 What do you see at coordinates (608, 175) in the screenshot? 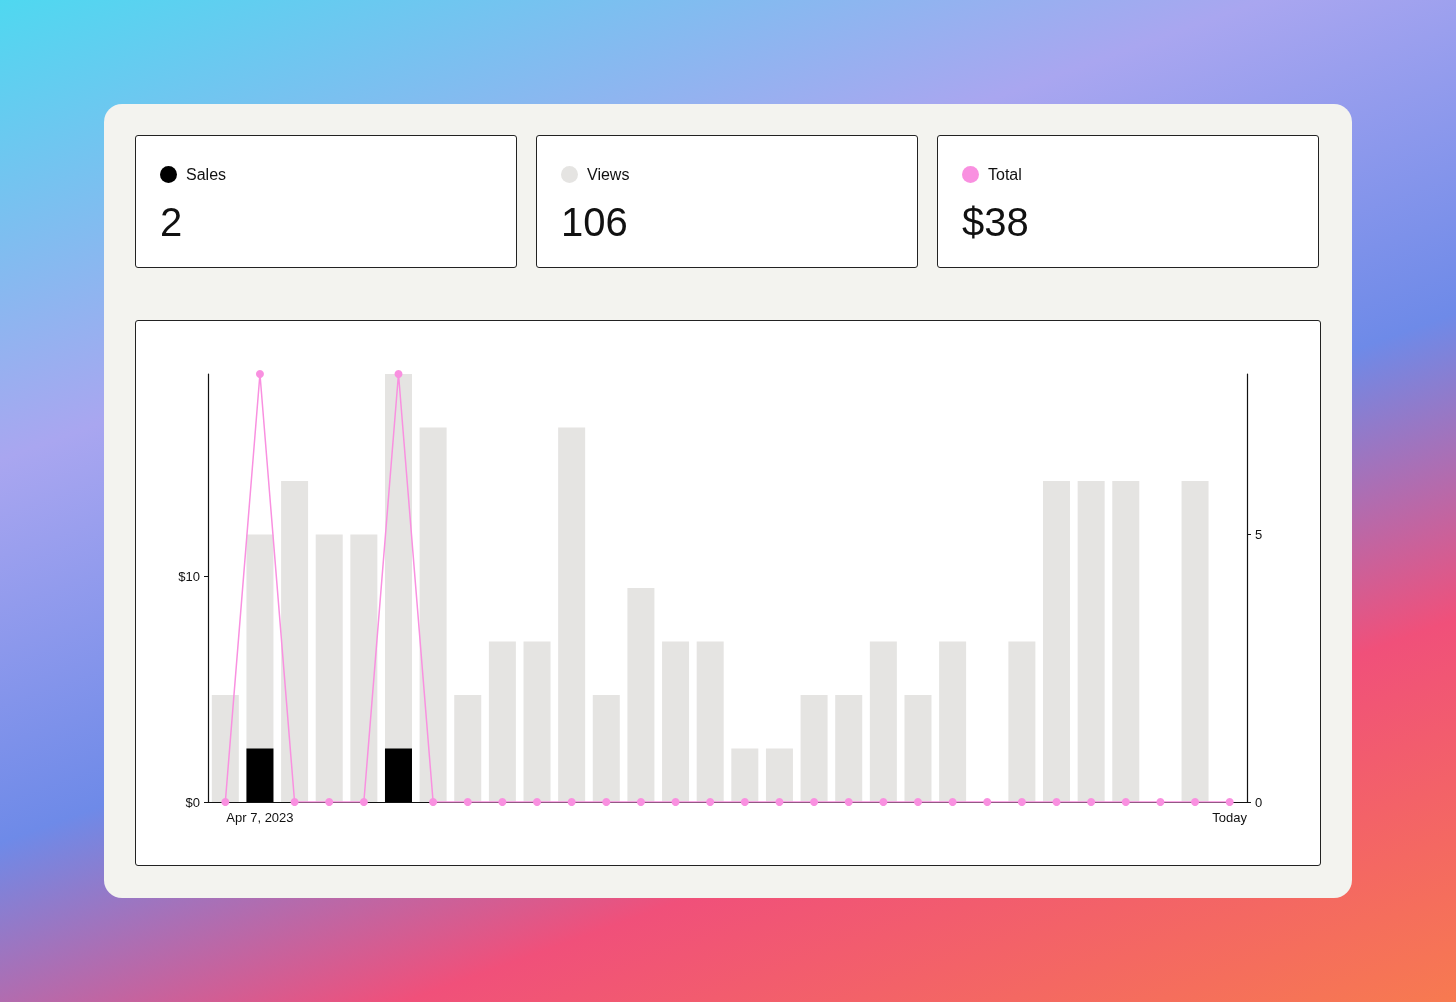
I see `text: Views` at bounding box center [608, 175].